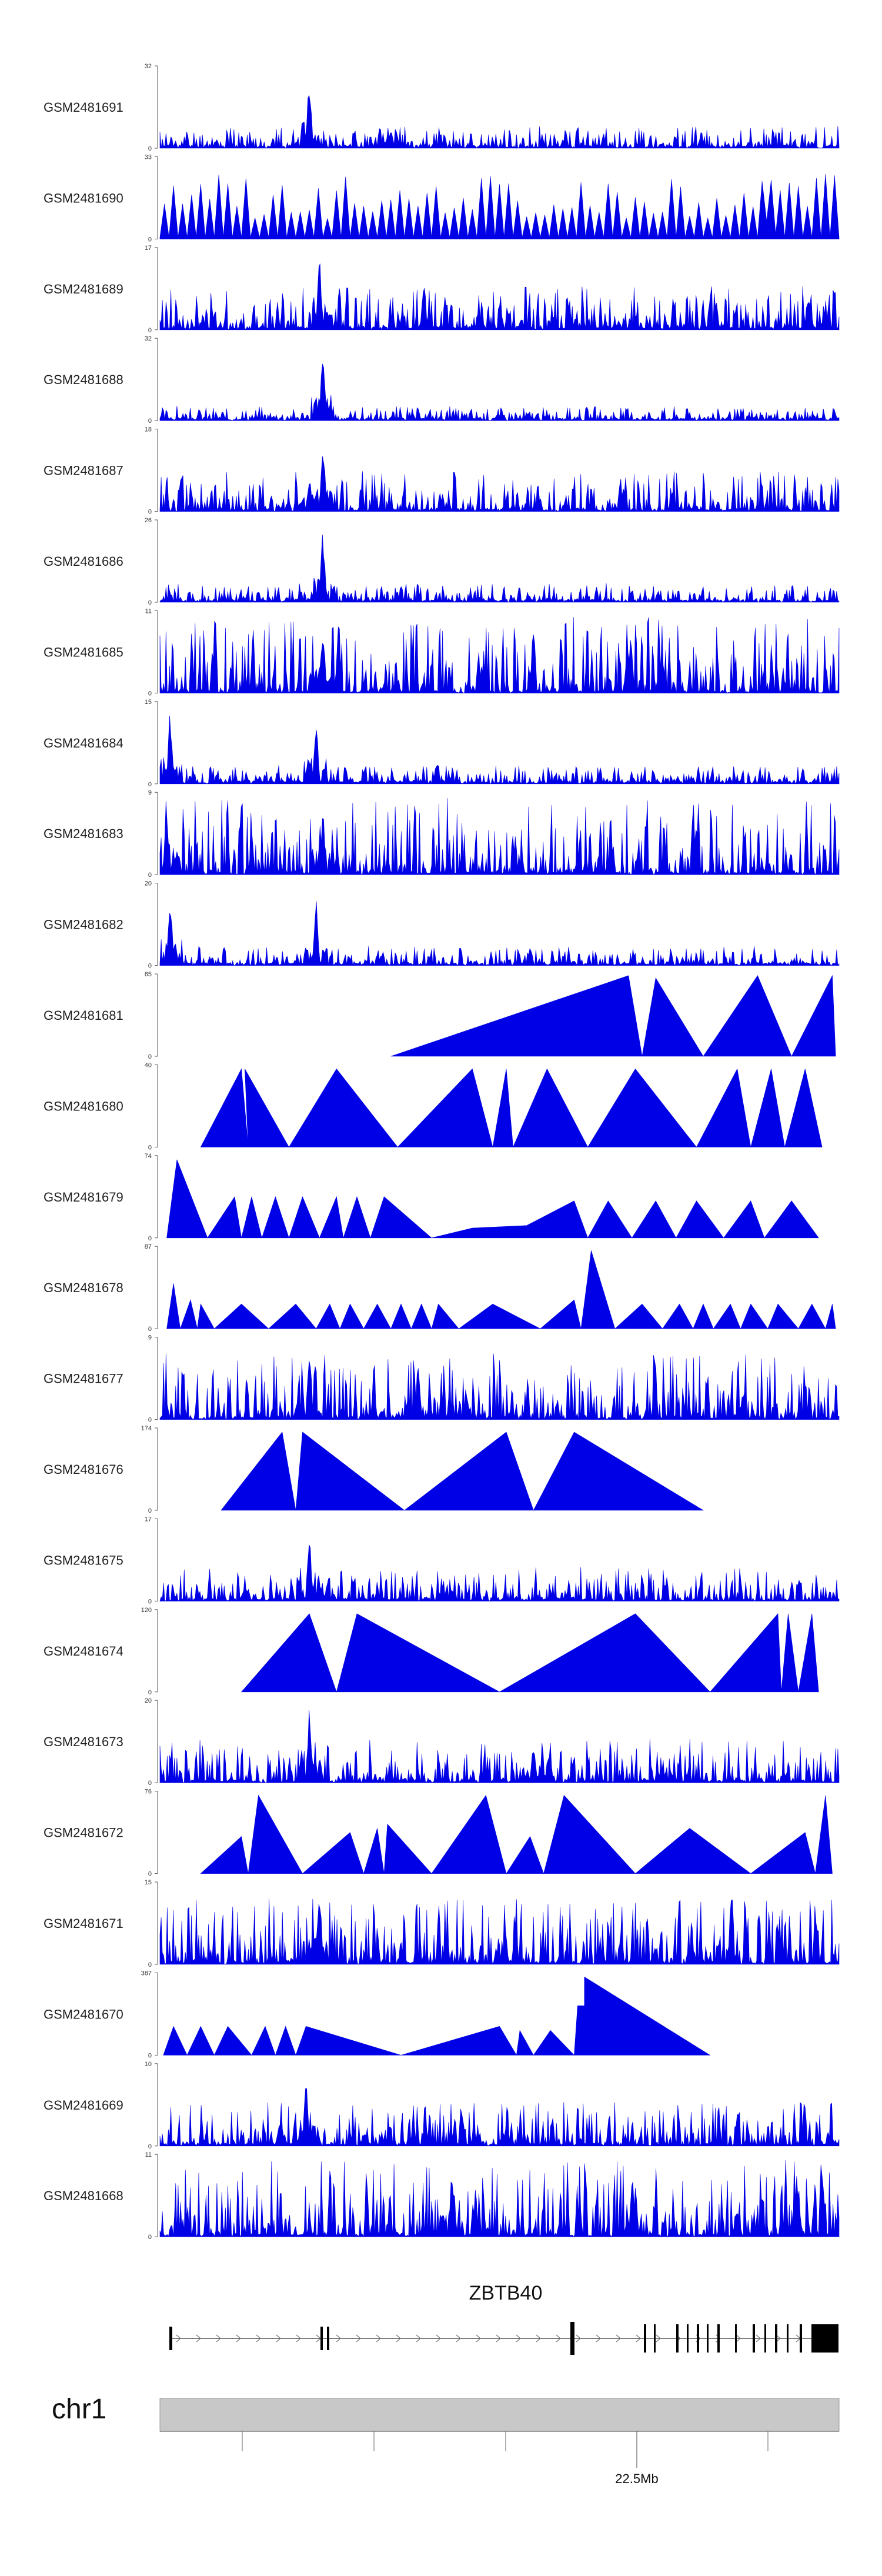 The width and height of the screenshot is (882, 2576). I want to click on track-GSM2481674: GSM2481674 120 0, so click(431, 1651).